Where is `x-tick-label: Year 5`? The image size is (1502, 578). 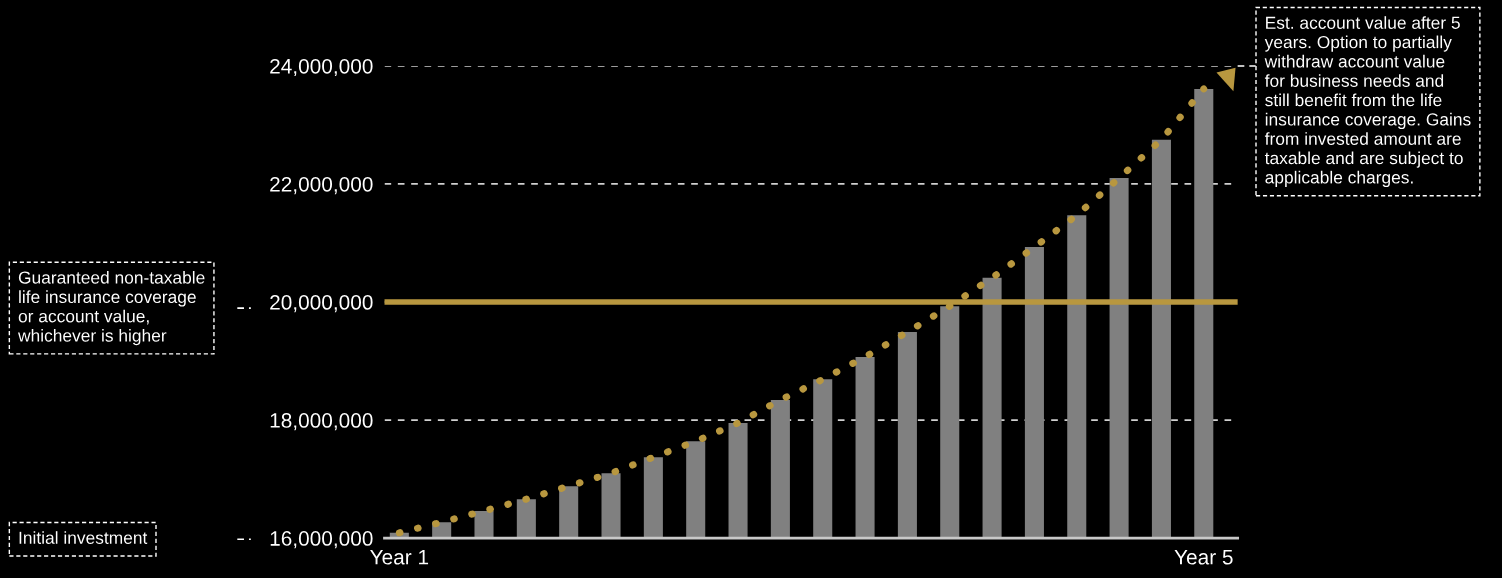 x-tick-label: Year 5 is located at coordinates (1203, 557).